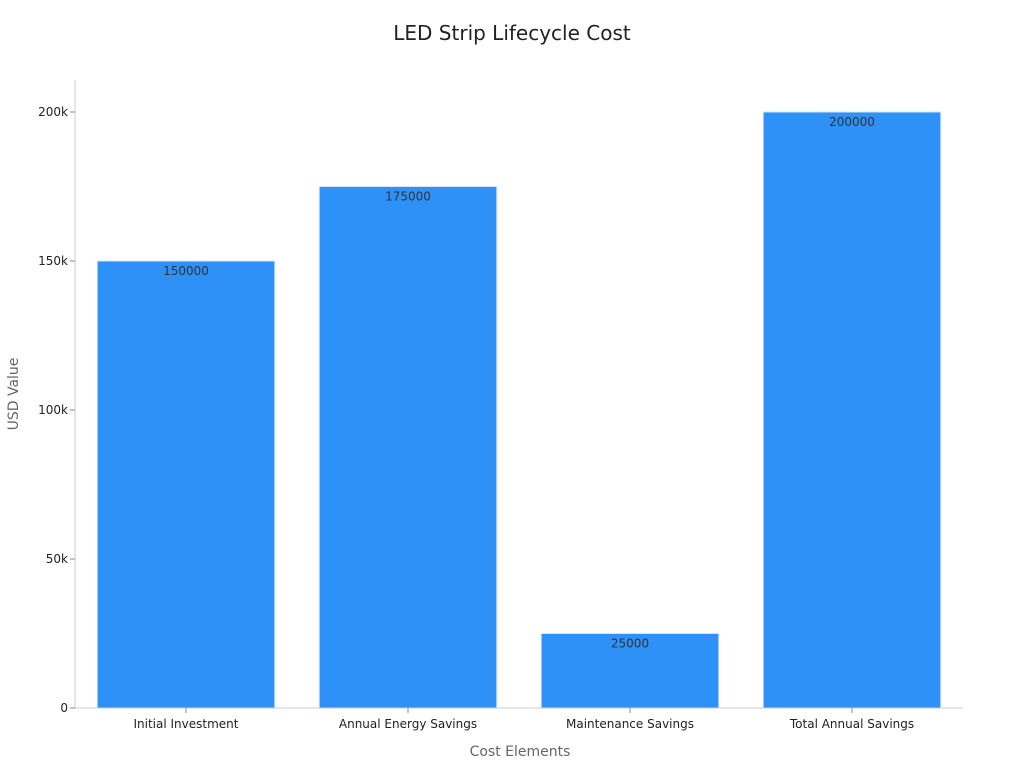 The height and width of the screenshot is (768, 1024). Describe the element at coordinates (186, 724) in the screenshot. I see `x-tick-label-0: Initial Investment` at that location.